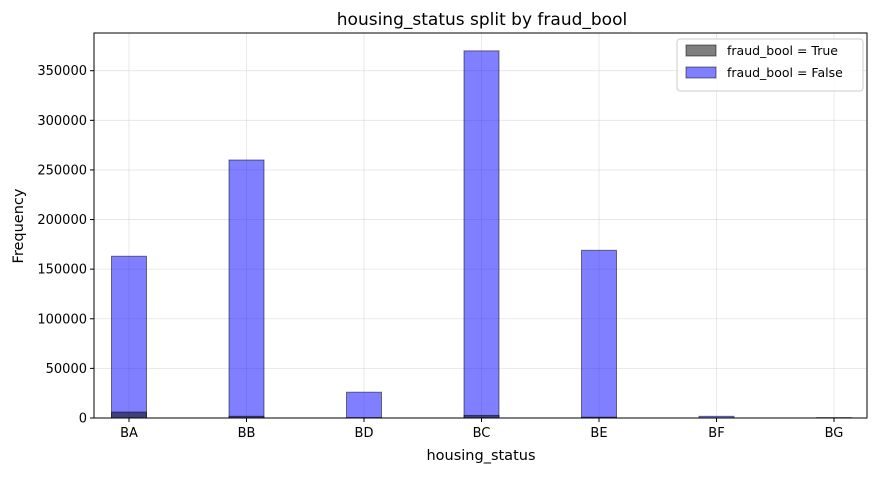  What do you see at coordinates (247, 433) in the screenshot?
I see `x-tick-label-bb: BB` at bounding box center [247, 433].